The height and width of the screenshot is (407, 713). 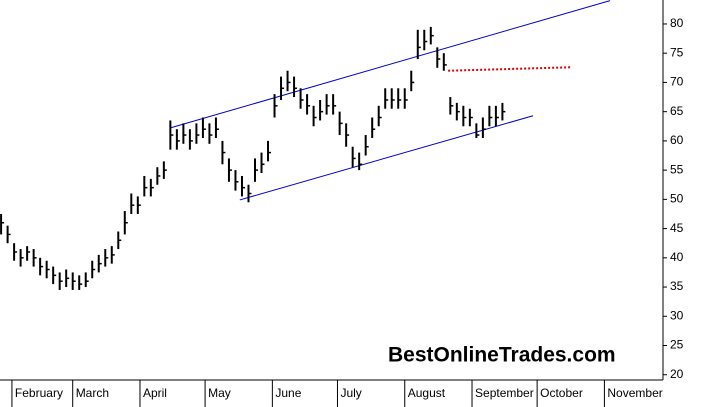 What do you see at coordinates (502, 355) in the screenshot?
I see `watermark: BestOnlineTrades.com` at bounding box center [502, 355].